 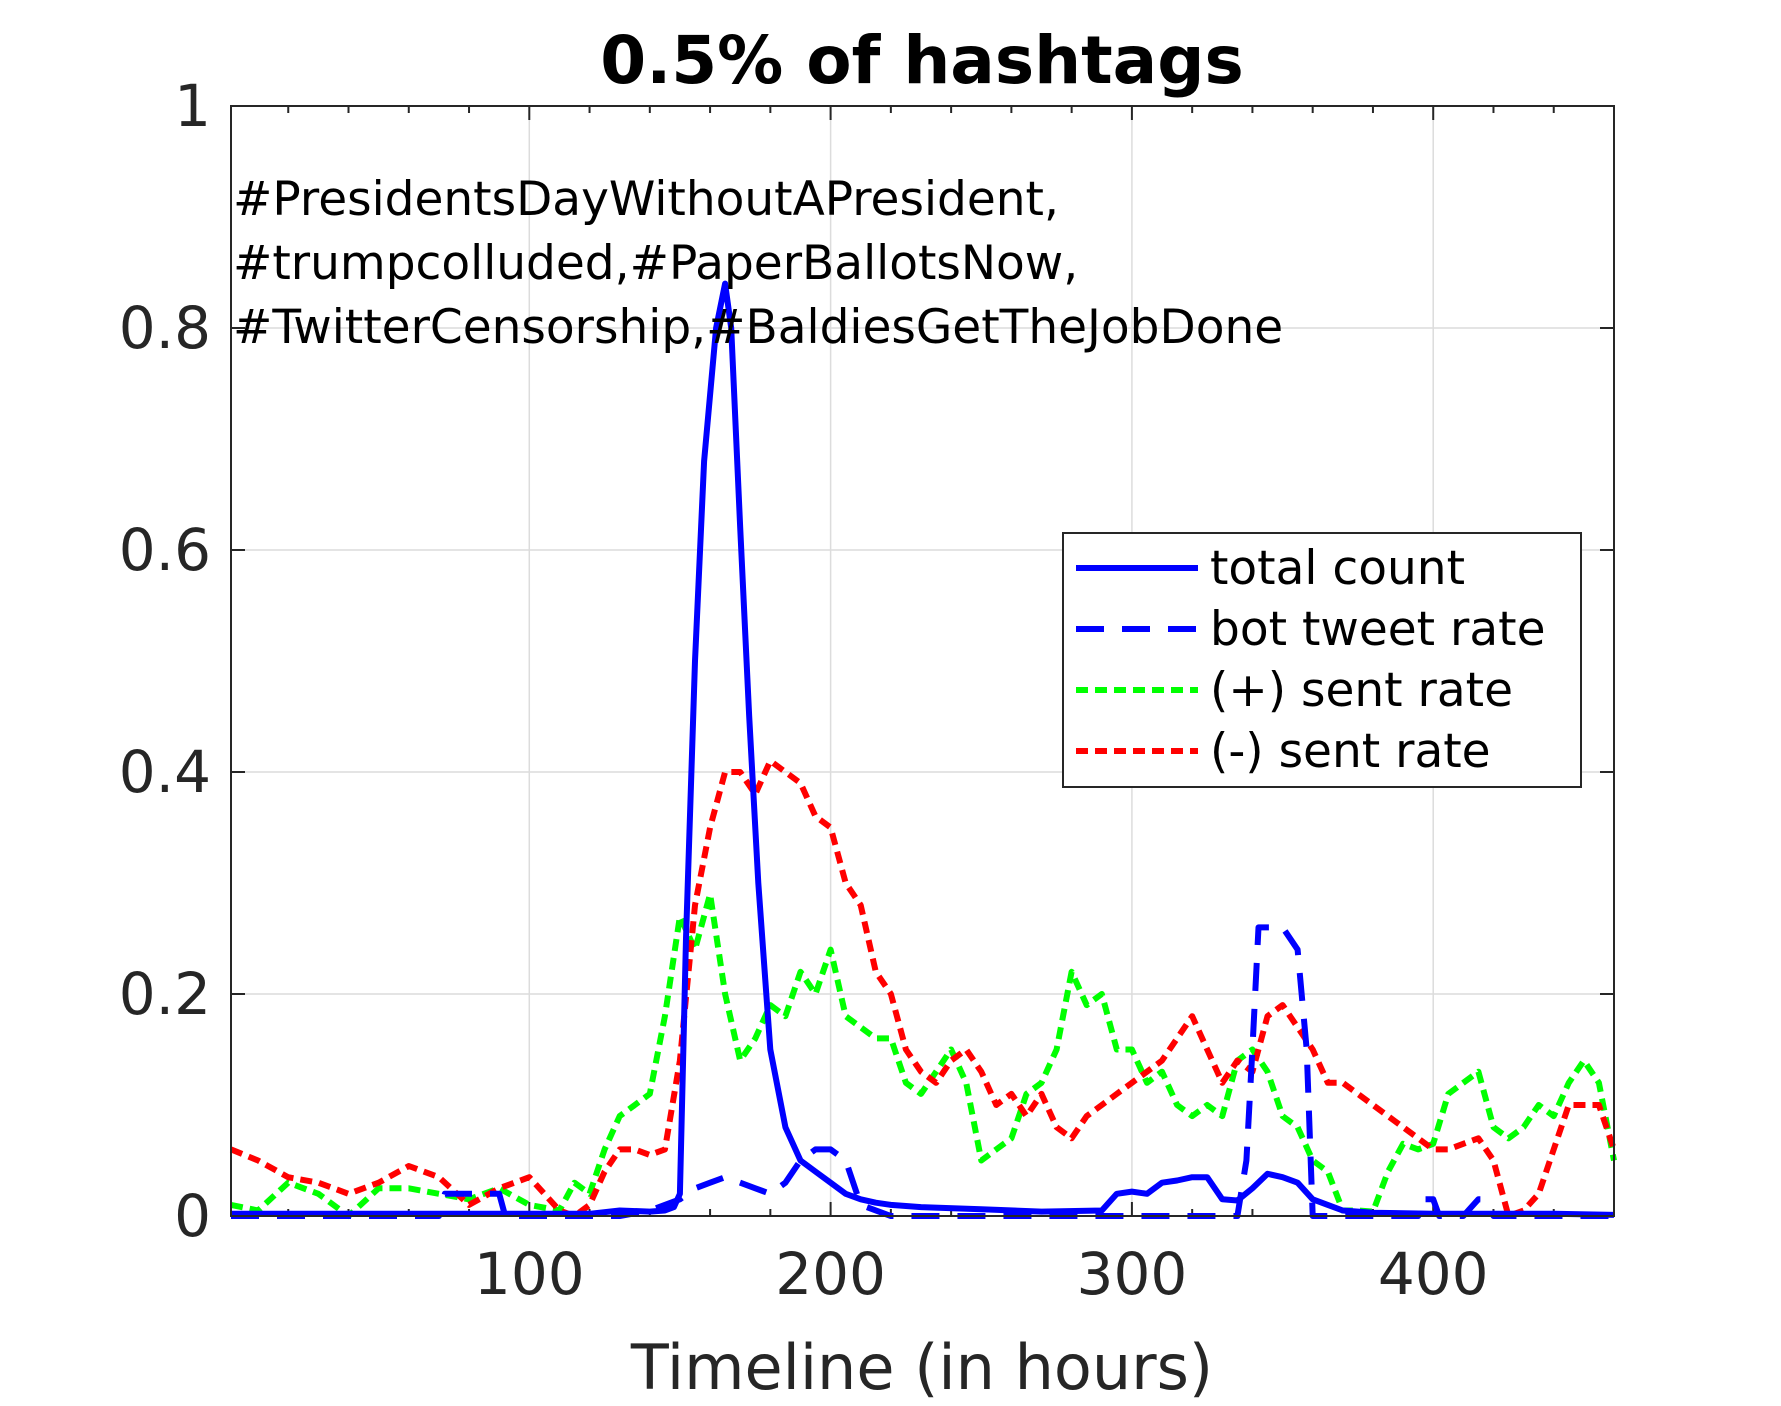 I want to click on y-tick-label: 0, so click(x=192, y=1216).